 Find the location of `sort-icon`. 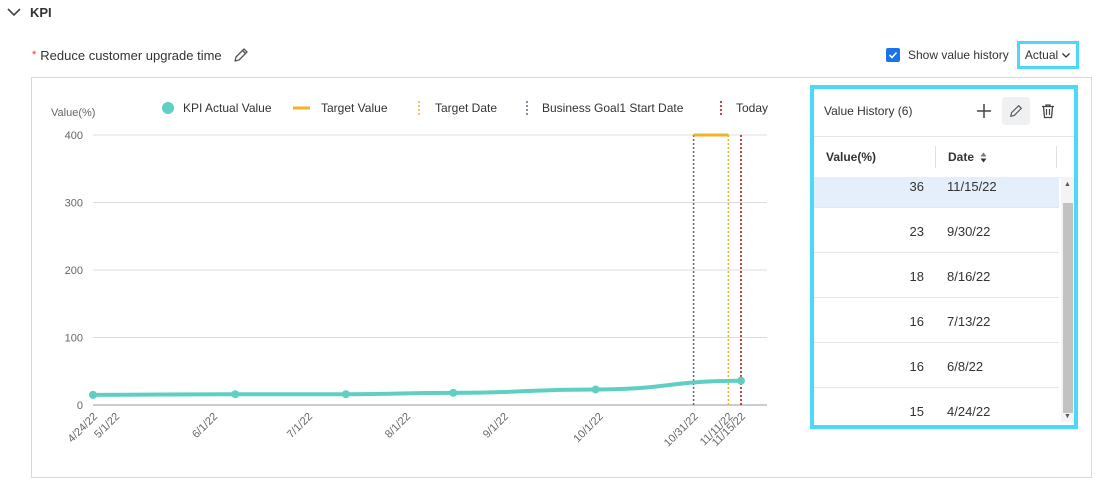

sort-icon is located at coordinates (983, 157).